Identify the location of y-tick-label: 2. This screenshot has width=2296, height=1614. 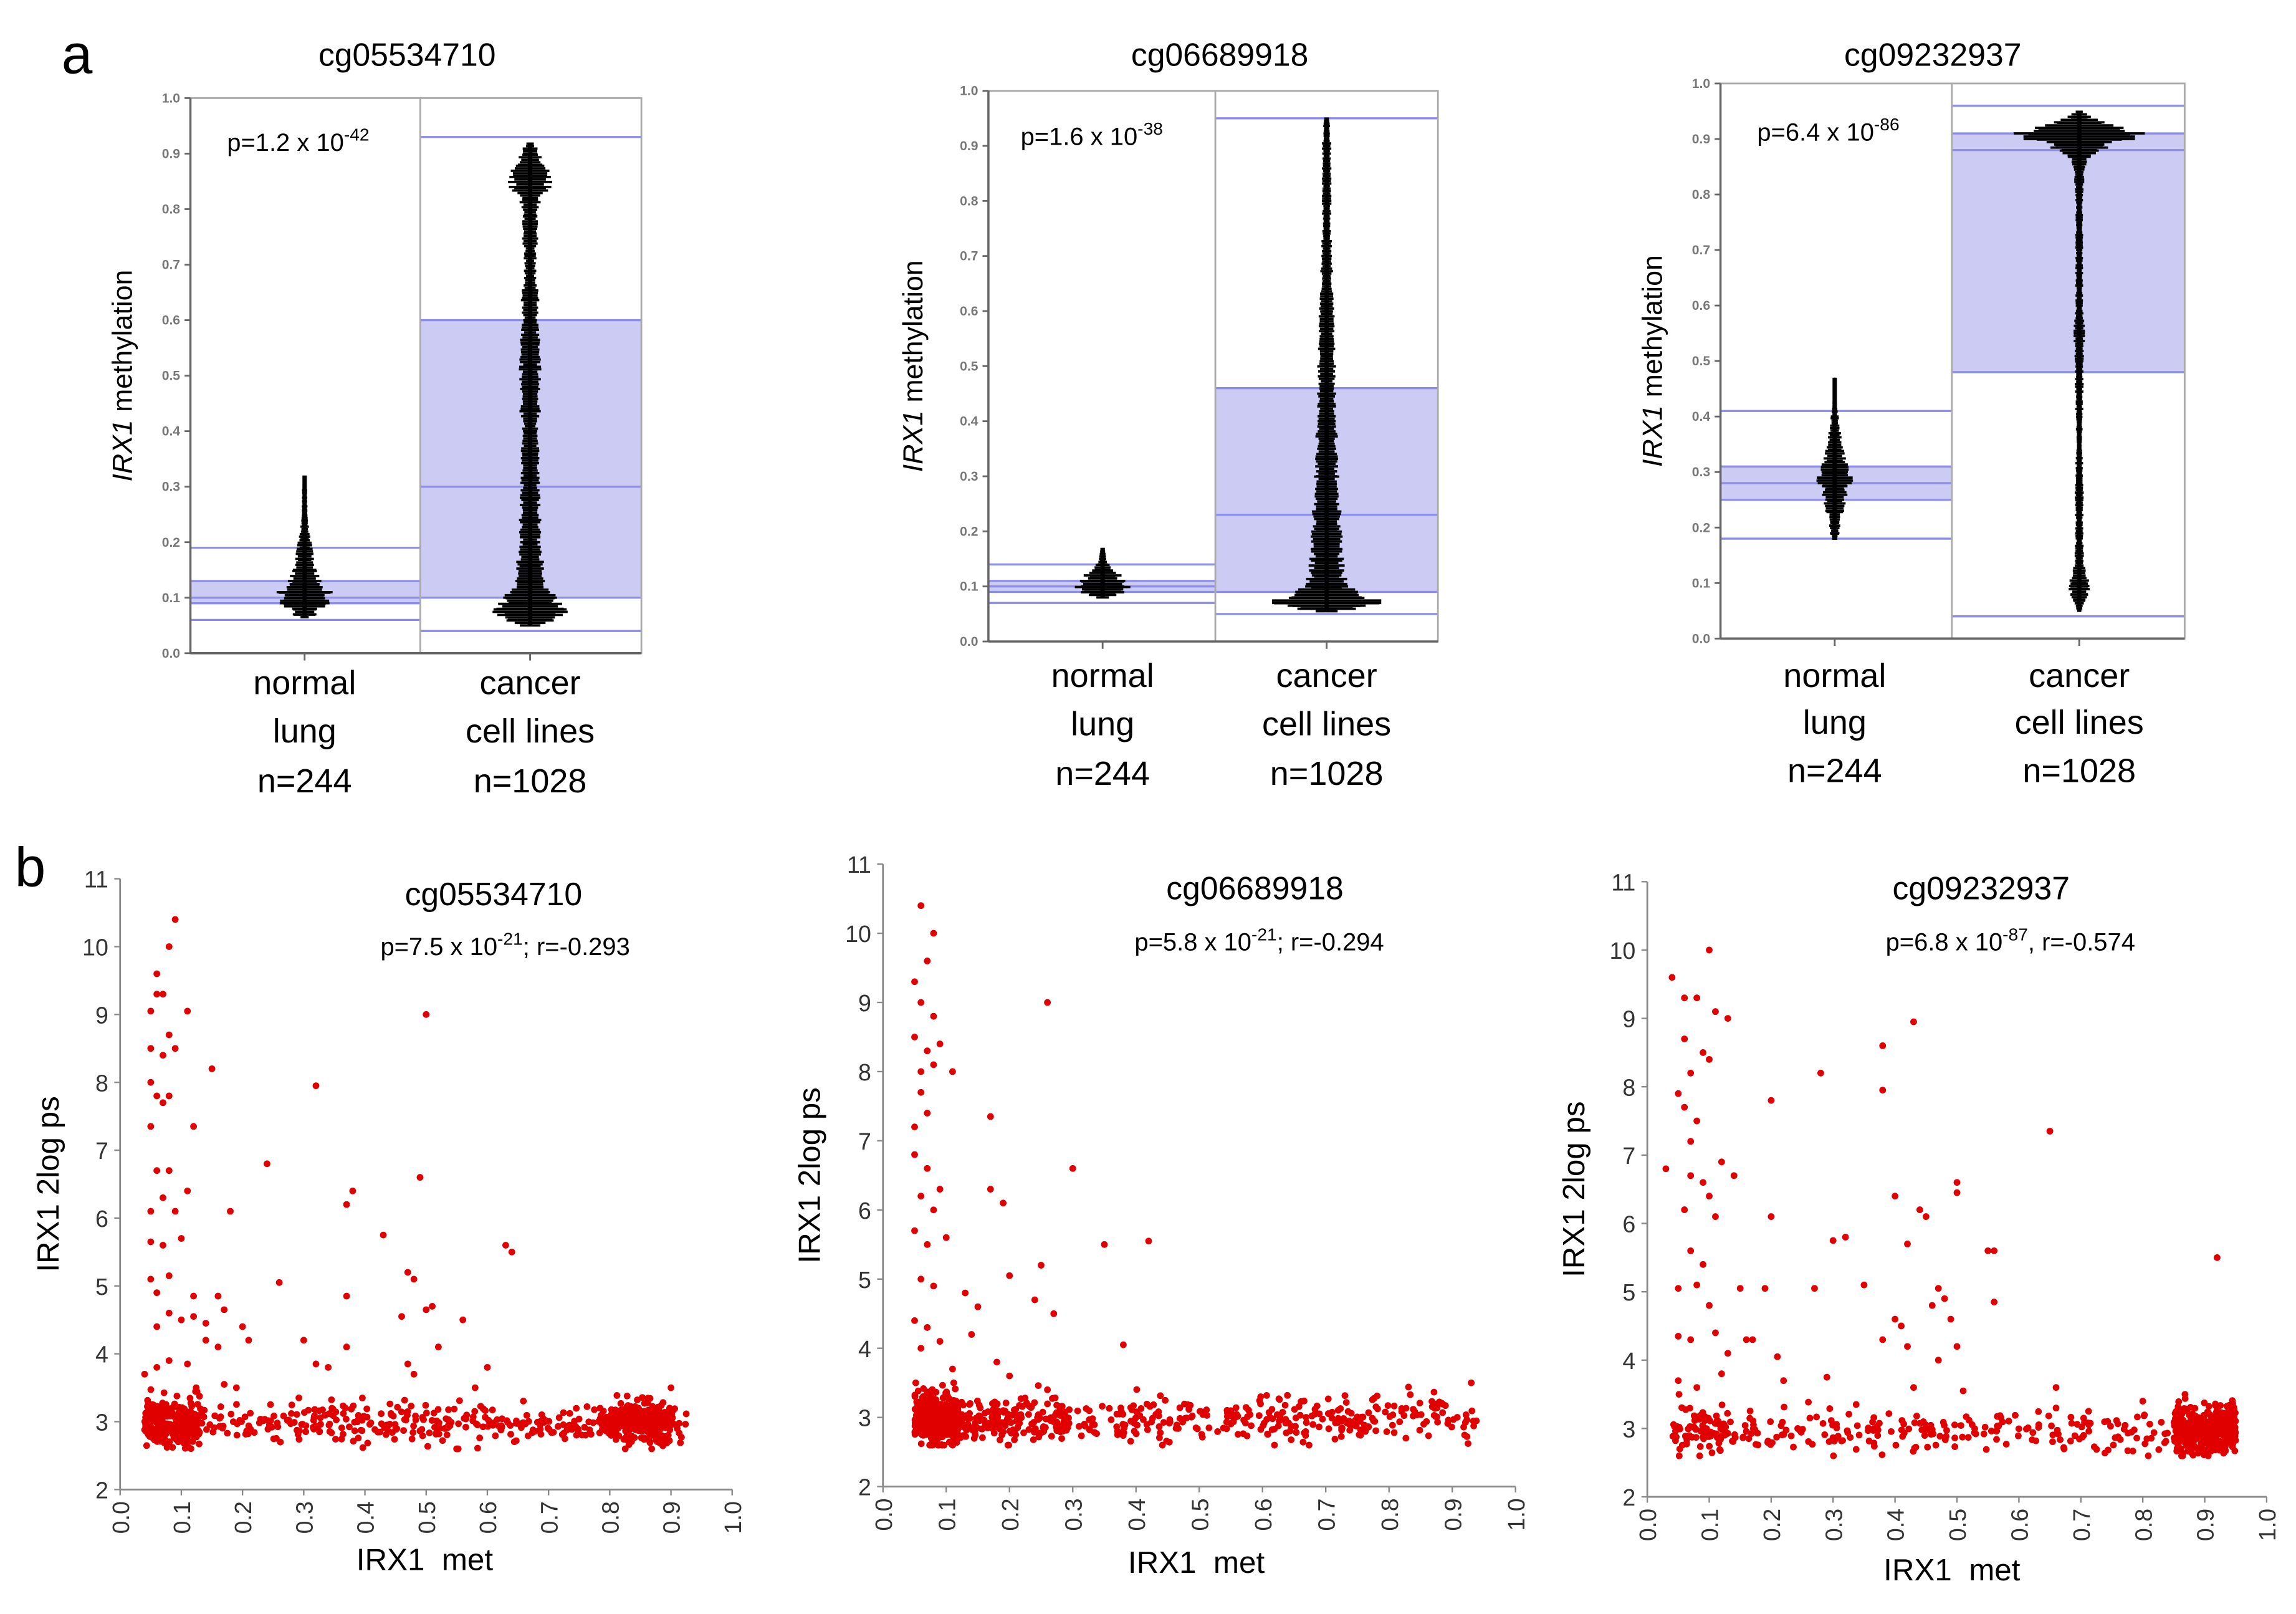
(102, 1490).